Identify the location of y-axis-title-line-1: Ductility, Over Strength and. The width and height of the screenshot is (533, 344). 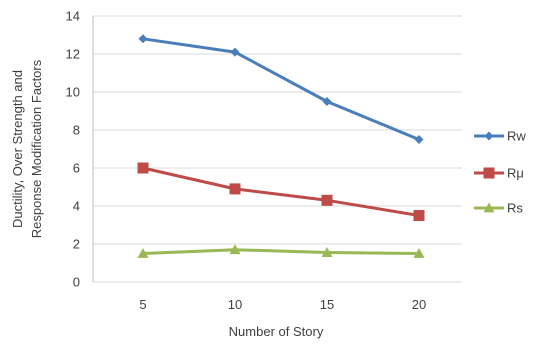
(17, 149).